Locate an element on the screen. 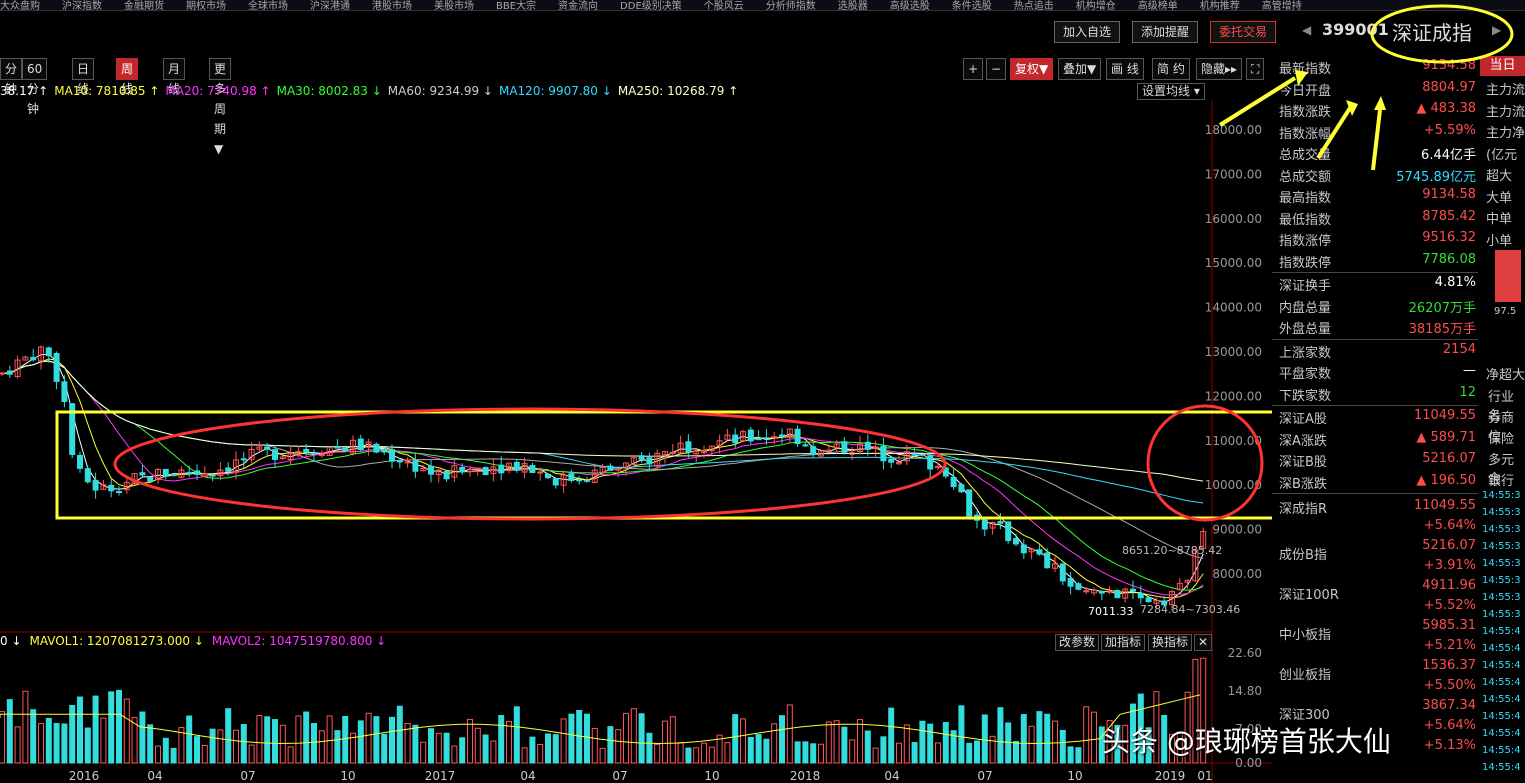 The image size is (1525, 783). related-index-row: +5.13% is located at coordinates (1374, 756).